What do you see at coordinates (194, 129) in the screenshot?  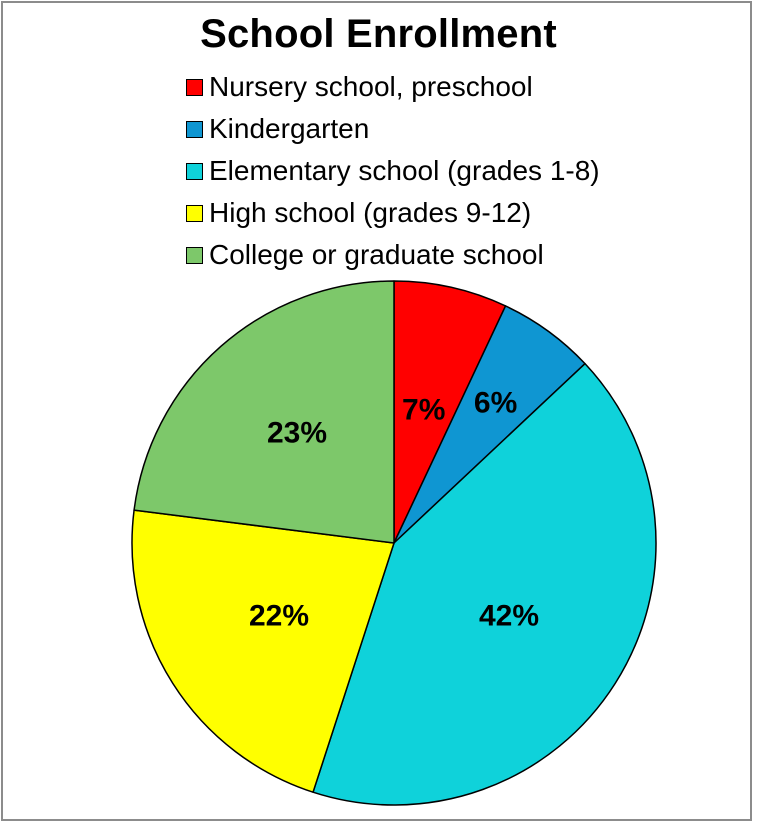 I see `legend-swatch-kindergarten` at bounding box center [194, 129].